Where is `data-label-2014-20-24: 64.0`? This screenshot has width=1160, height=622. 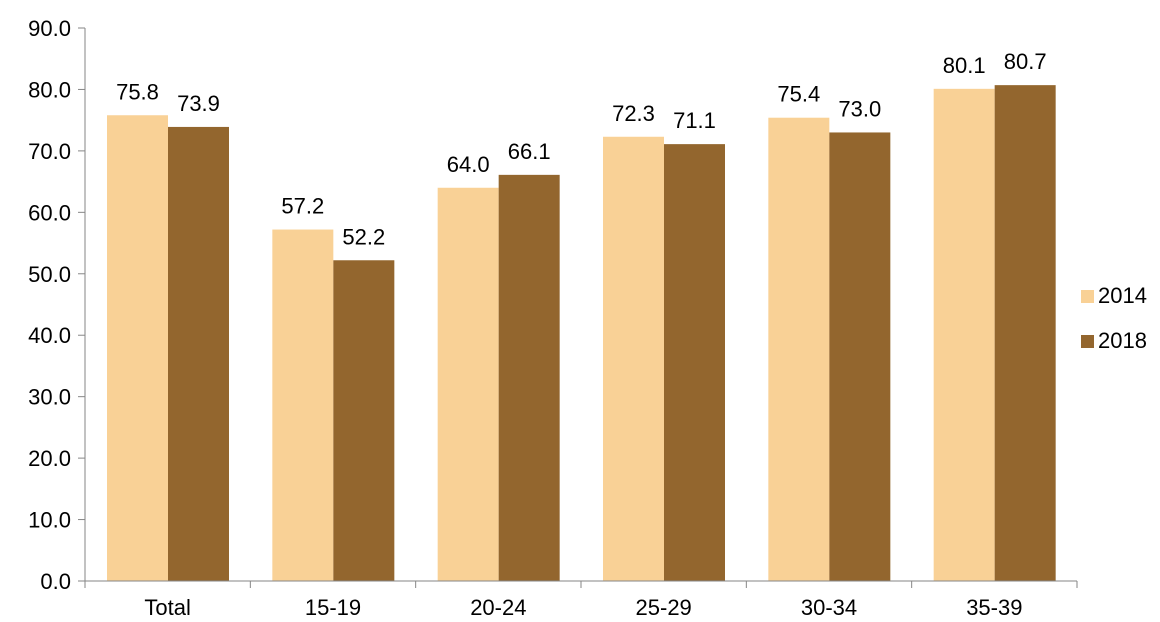 data-label-2014-20-24: 64.0 is located at coordinates (468, 164).